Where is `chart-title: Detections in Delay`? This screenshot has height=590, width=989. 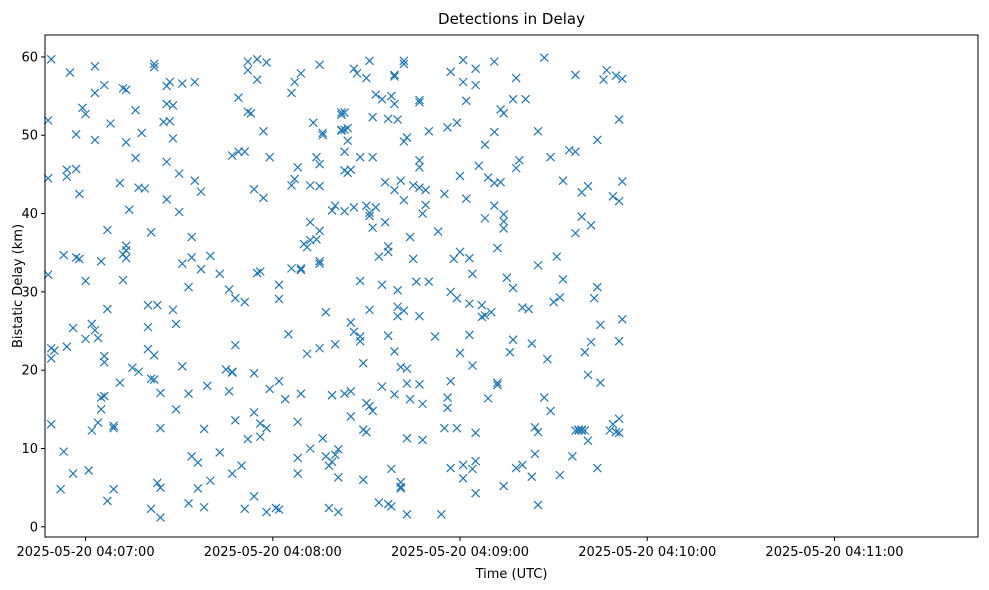 chart-title: Detections in Delay is located at coordinates (511, 19).